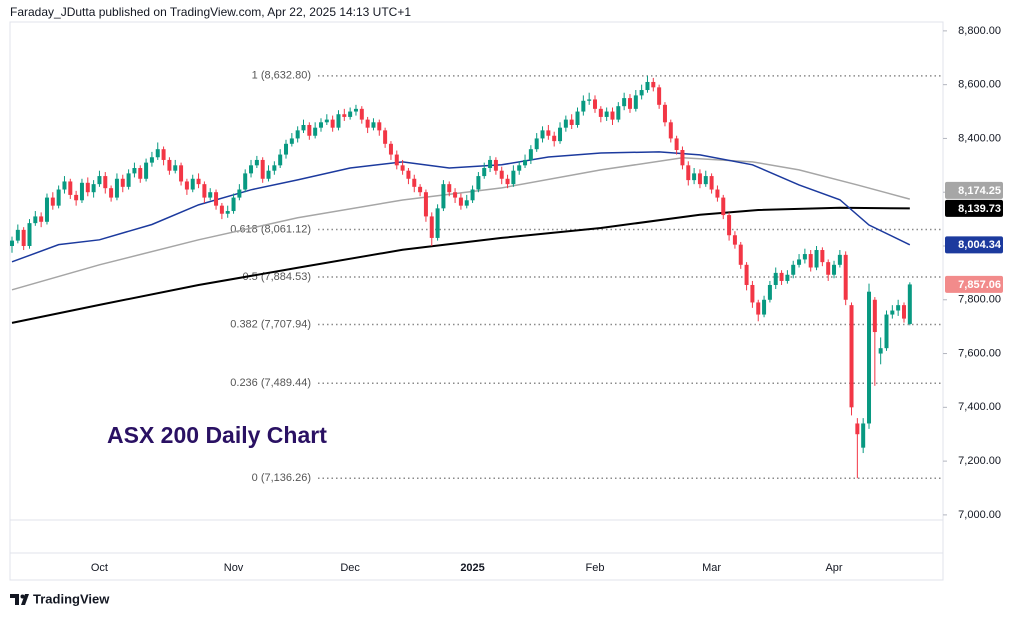 The height and width of the screenshot is (617, 1020). What do you see at coordinates (979, 285) in the screenshot?
I see `price-label: 7,857.06` at bounding box center [979, 285].